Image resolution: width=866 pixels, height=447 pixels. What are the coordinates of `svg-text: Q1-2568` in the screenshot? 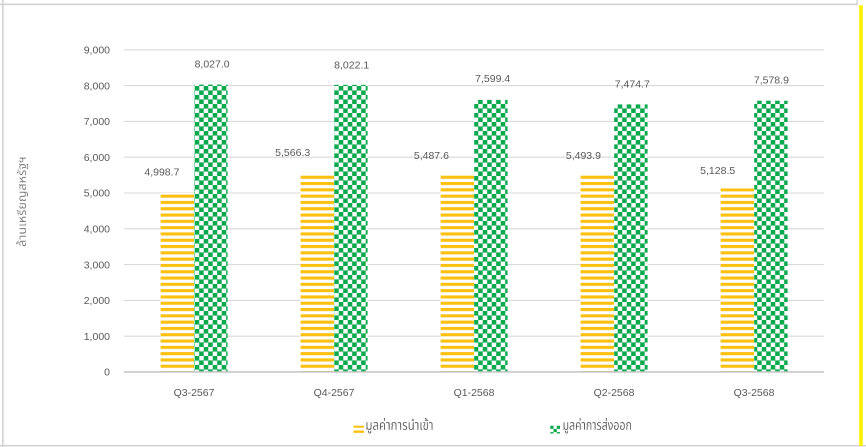 It's located at (474, 393).